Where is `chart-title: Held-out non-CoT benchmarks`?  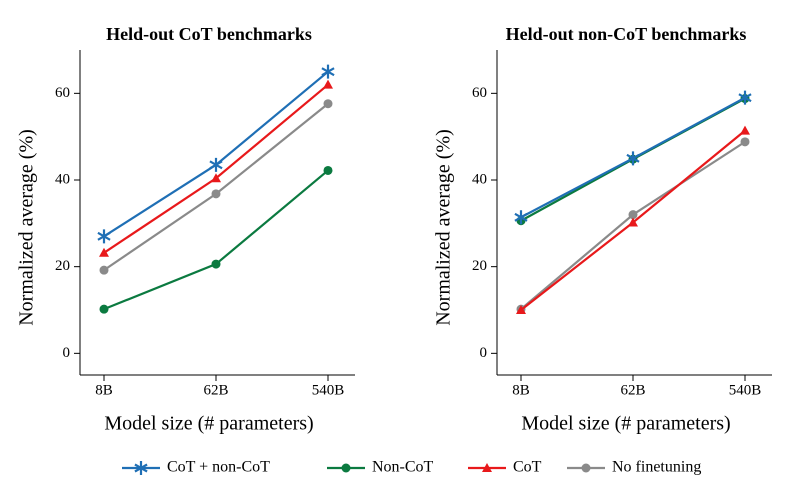 chart-title: Held-out non-CoT benchmarks is located at coordinates (626, 34).